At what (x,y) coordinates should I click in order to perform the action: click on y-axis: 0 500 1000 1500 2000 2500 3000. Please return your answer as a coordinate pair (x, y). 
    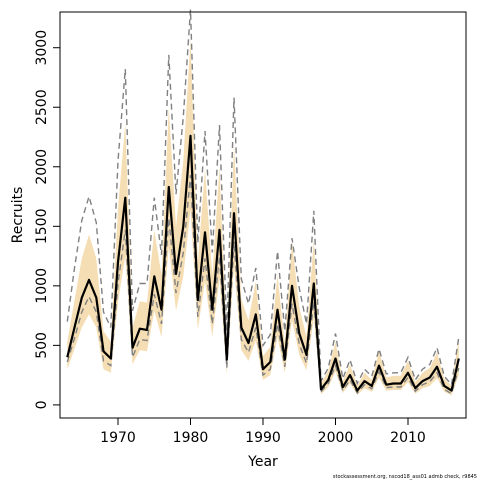
    Looking at the image, I should click on (47, 219).